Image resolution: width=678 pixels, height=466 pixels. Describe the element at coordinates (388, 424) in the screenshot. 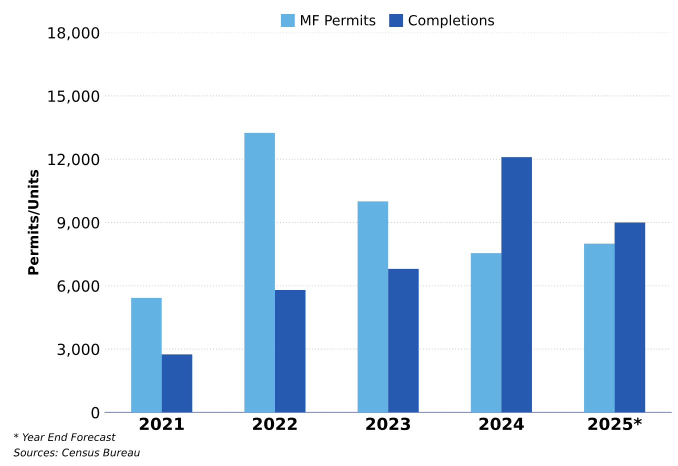

I see `x-tick-label: 2023` at that location.